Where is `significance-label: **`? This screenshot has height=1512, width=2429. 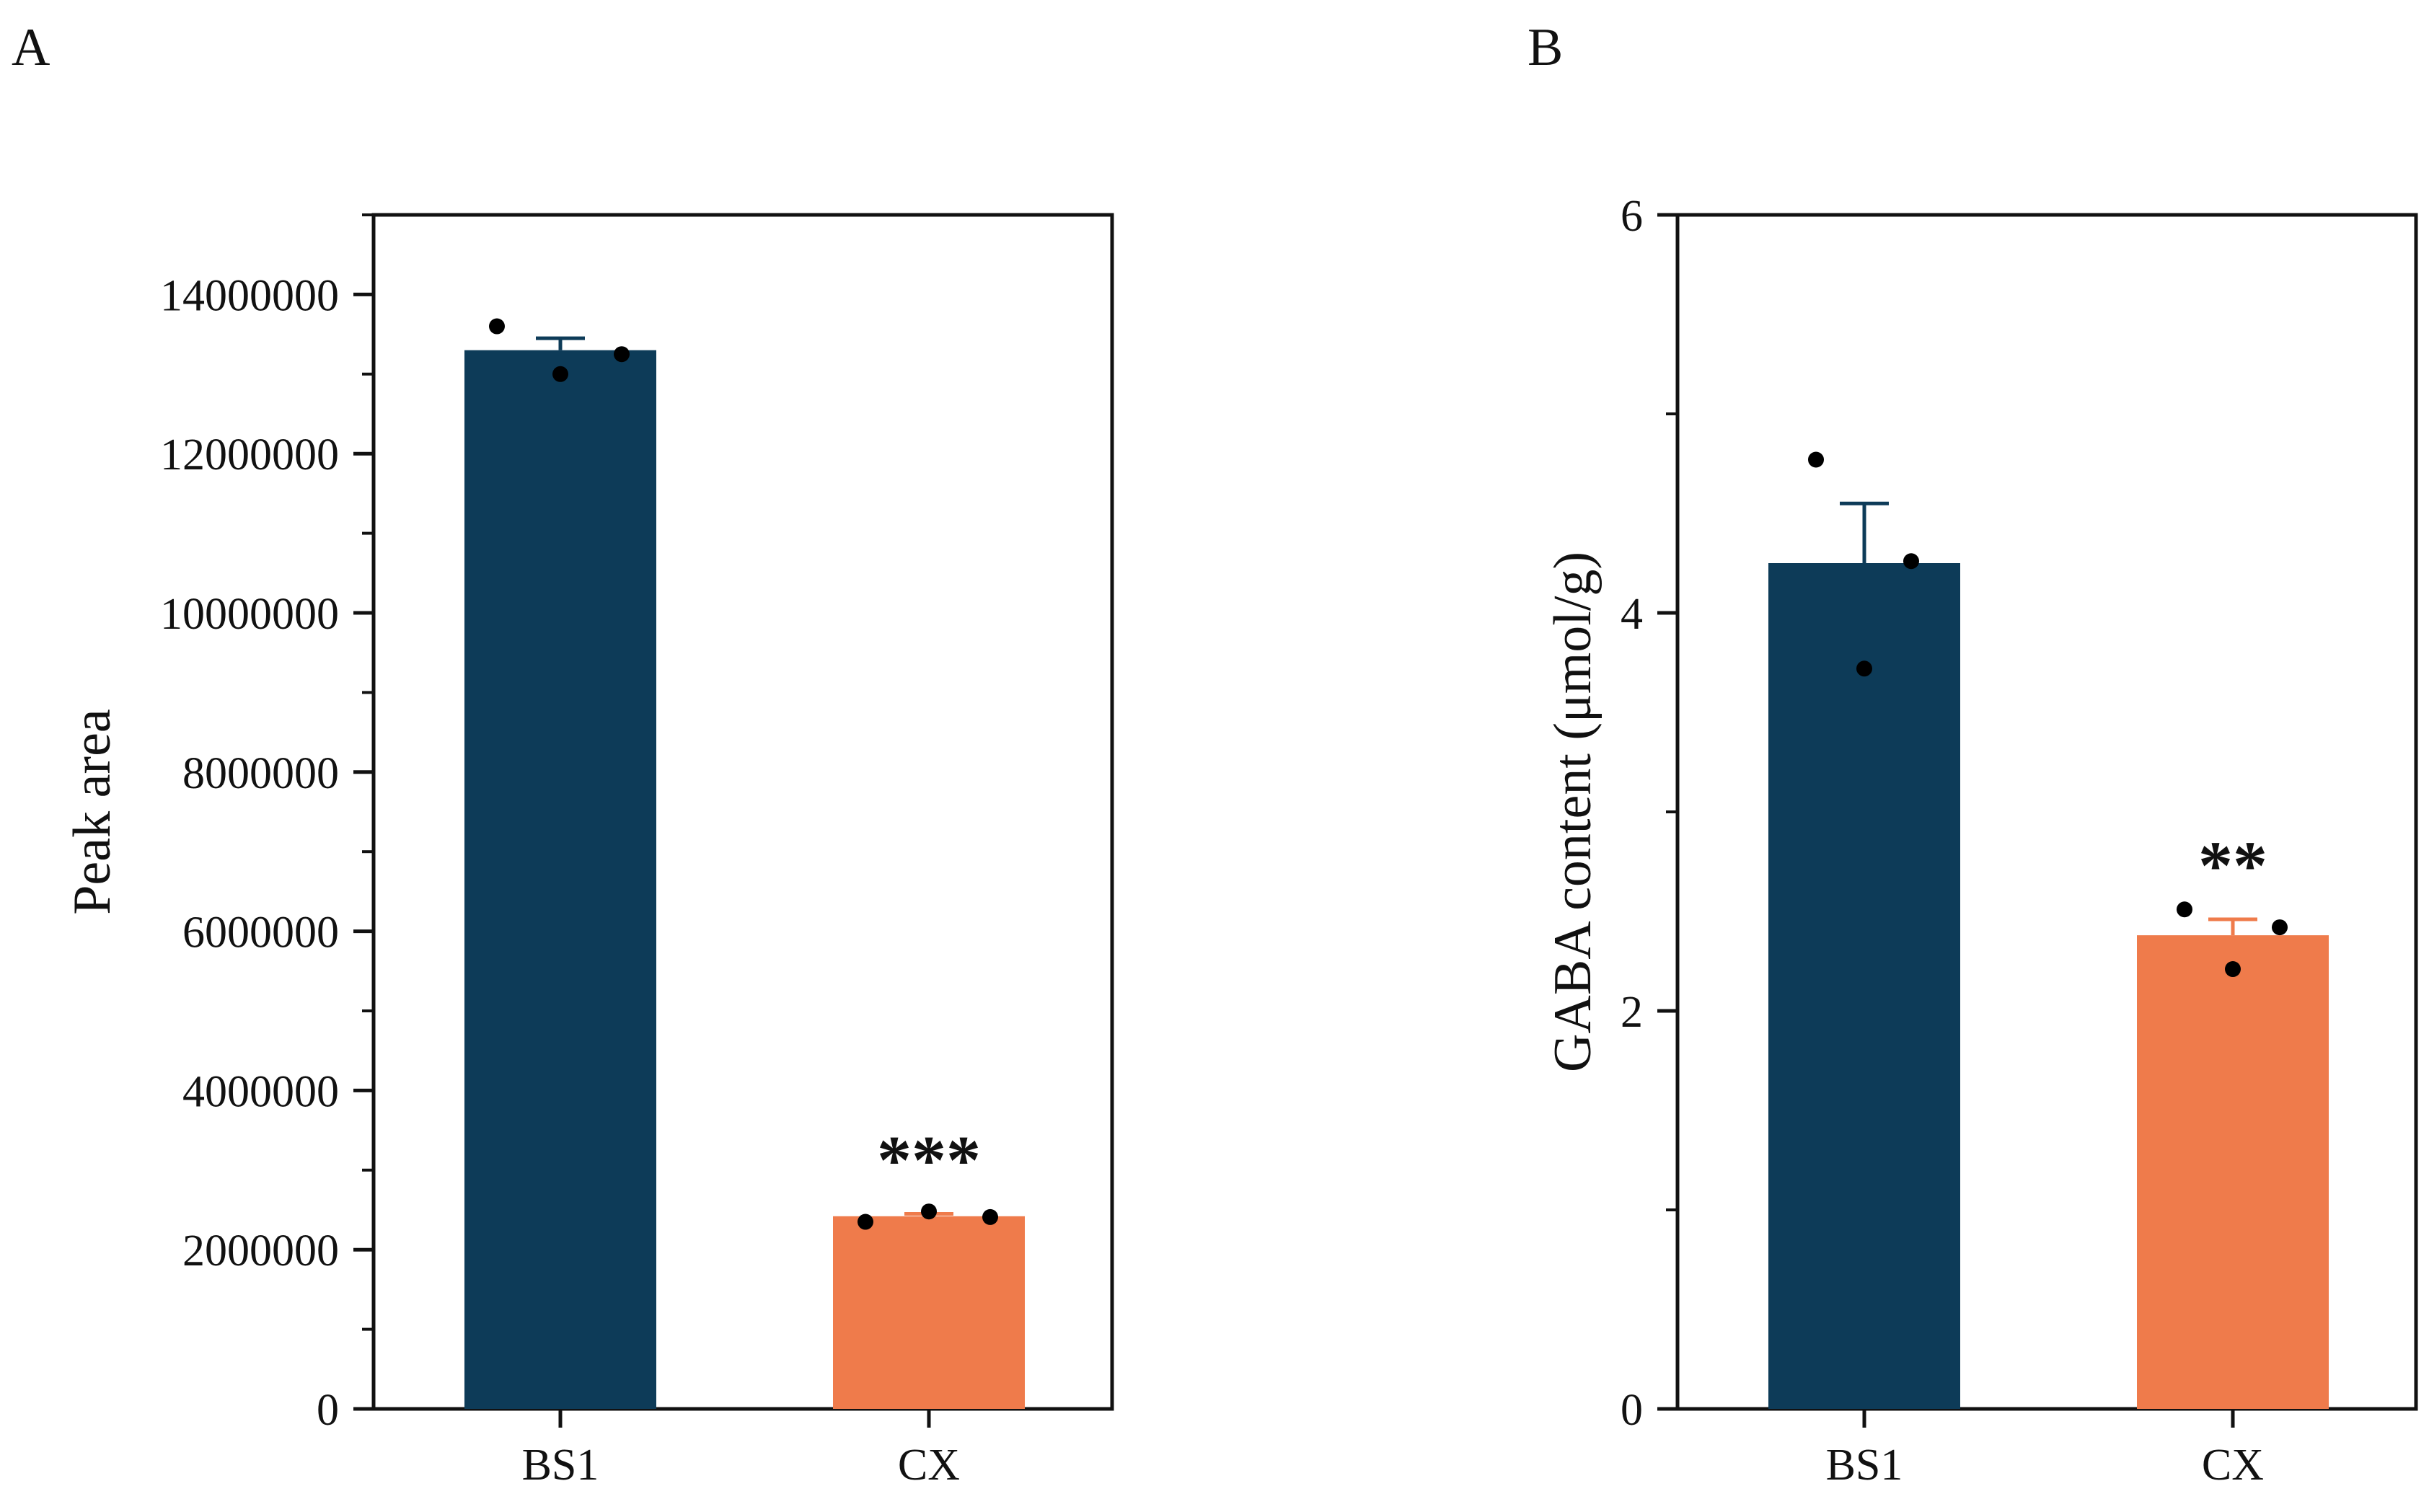
significance-label: ** is located at coordinates (2232, 865).